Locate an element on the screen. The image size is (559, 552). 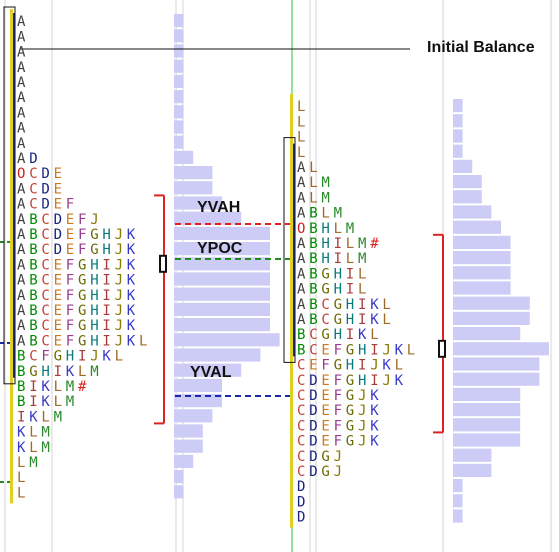
initial-balance-box is located at coordinates (289, 250).